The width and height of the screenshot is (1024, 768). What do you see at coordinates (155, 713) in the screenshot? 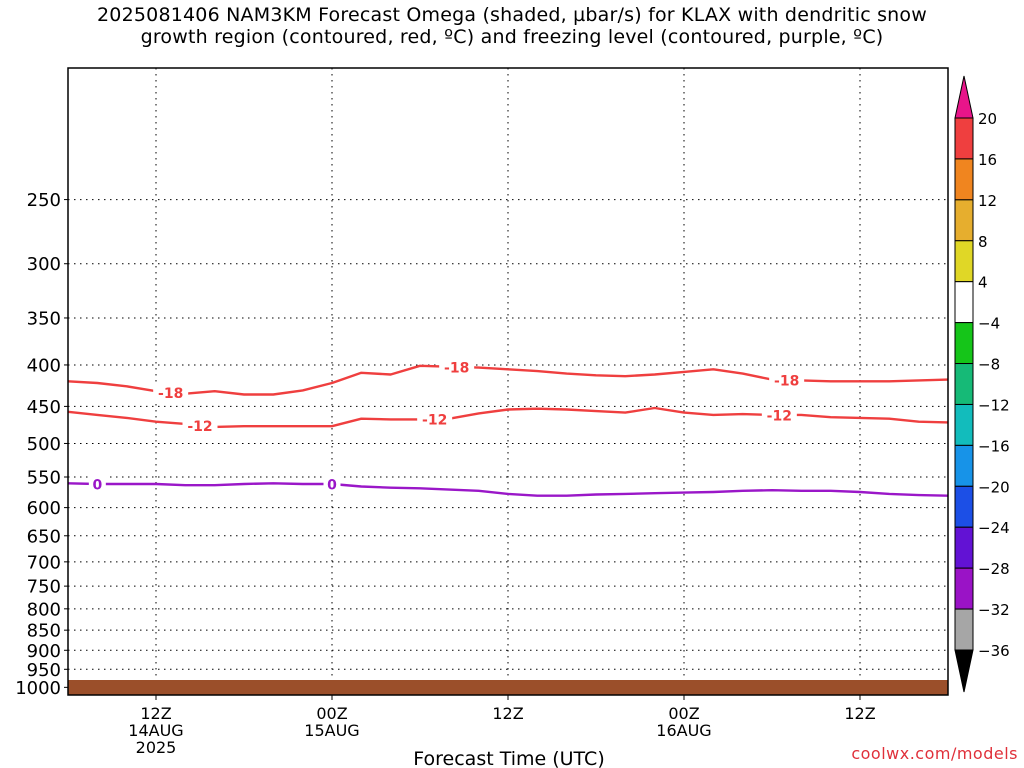
I see `x-tick-label-0-0: 12Z` at bounding box center [155, 713].